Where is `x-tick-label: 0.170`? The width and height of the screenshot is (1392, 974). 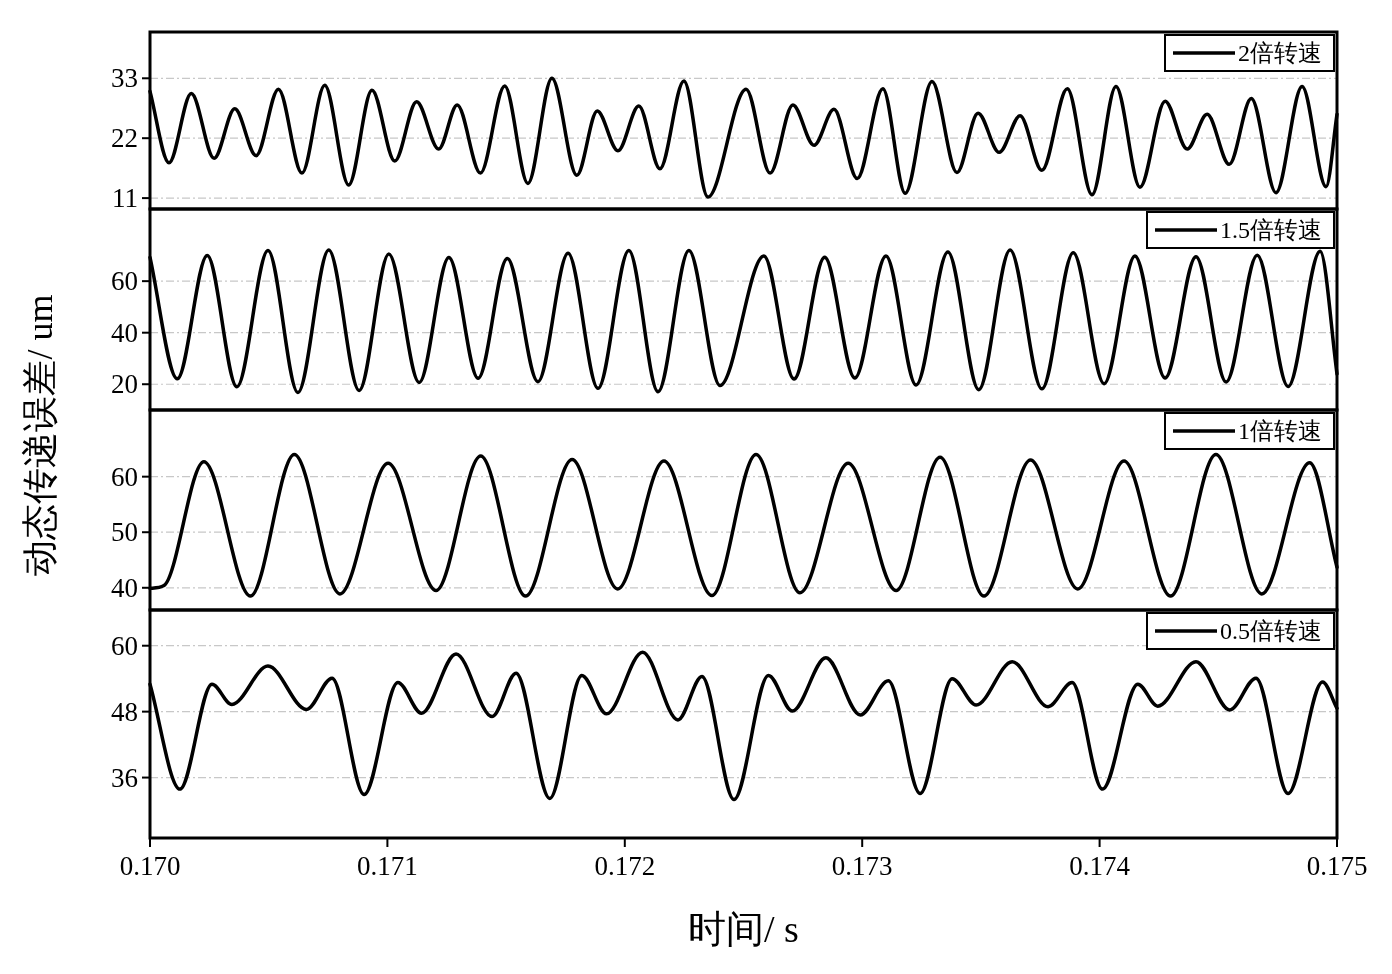
x-tick-label: 0.170 is located at coordinates (150, 866).